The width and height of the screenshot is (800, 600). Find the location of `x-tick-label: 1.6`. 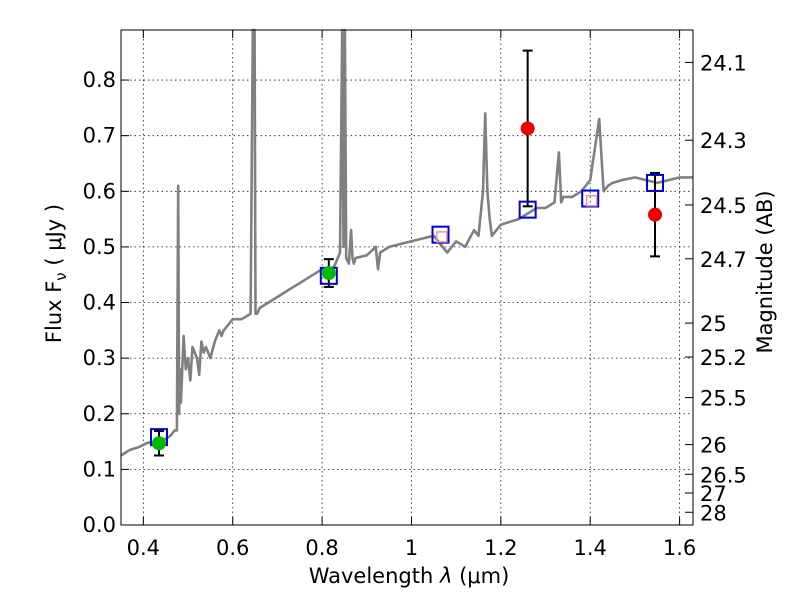

x-tick-label: 1.6 is located at coordinates (679, 548).